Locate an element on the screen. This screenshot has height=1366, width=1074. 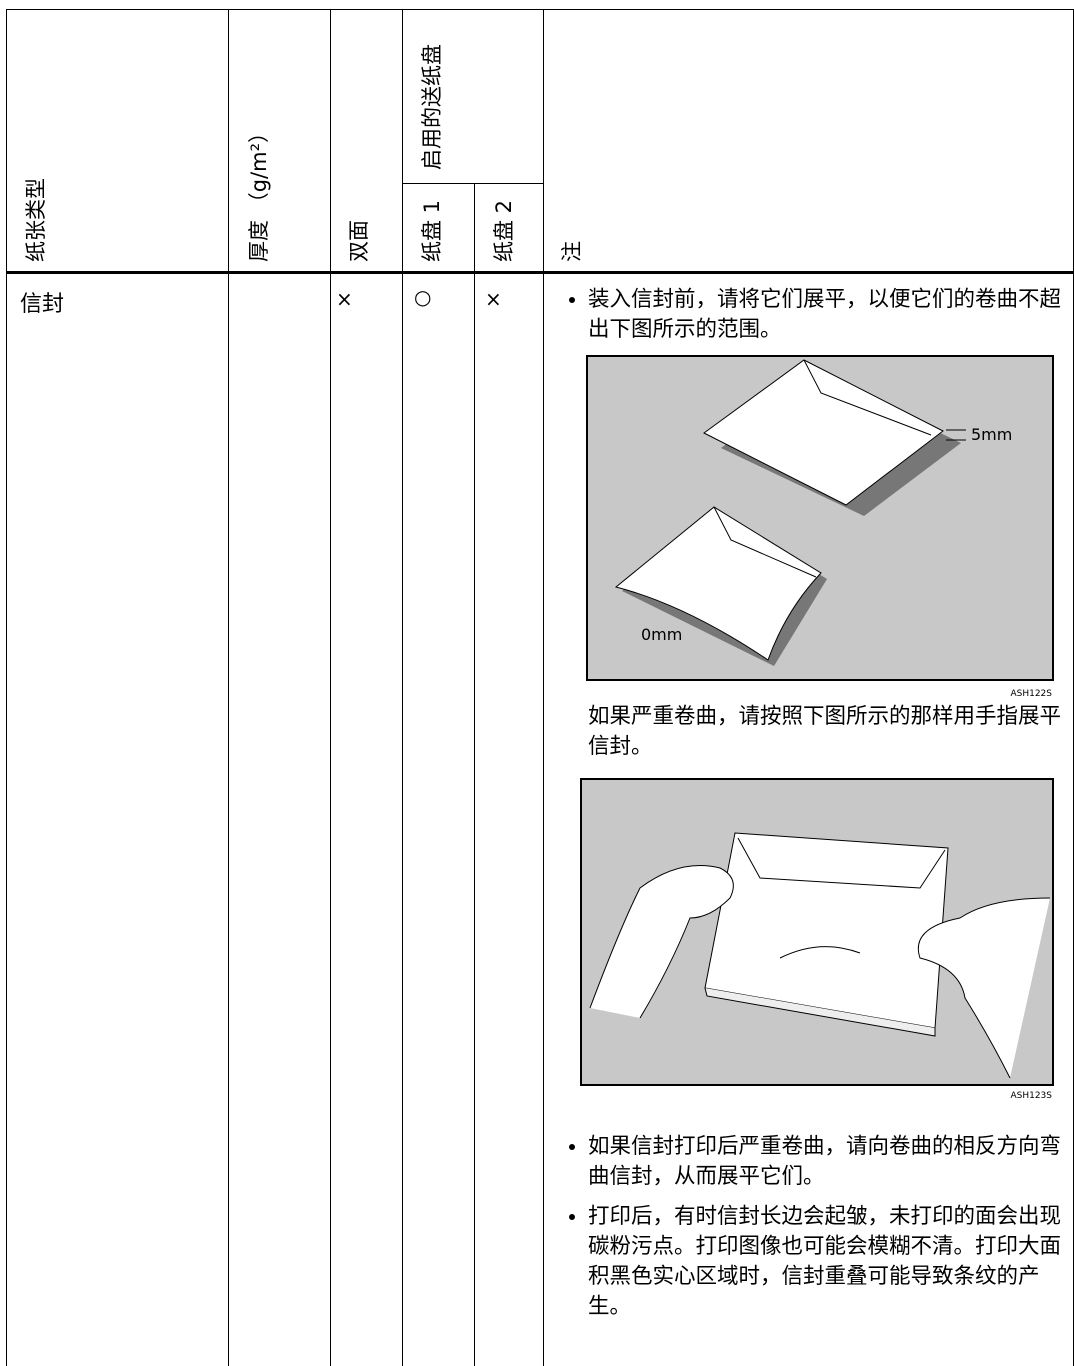
header-cell: 纸盘 1 is located at coordinates (432, 230).